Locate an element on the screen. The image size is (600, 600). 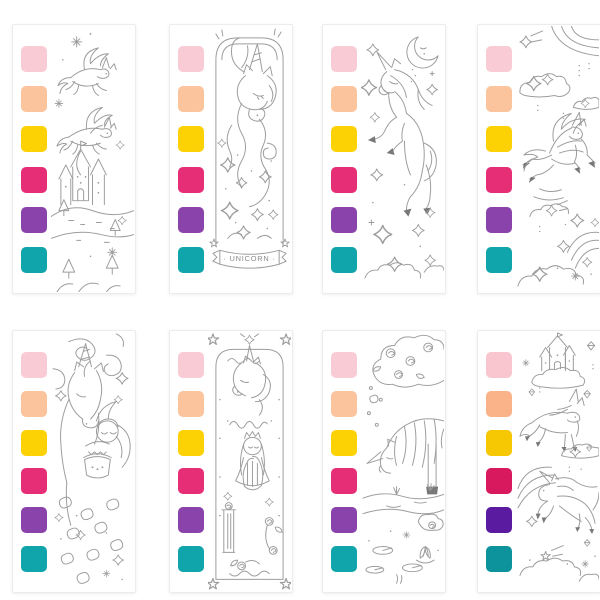
pegasus-rainbow-illustration is located at coordinates (558, 156).